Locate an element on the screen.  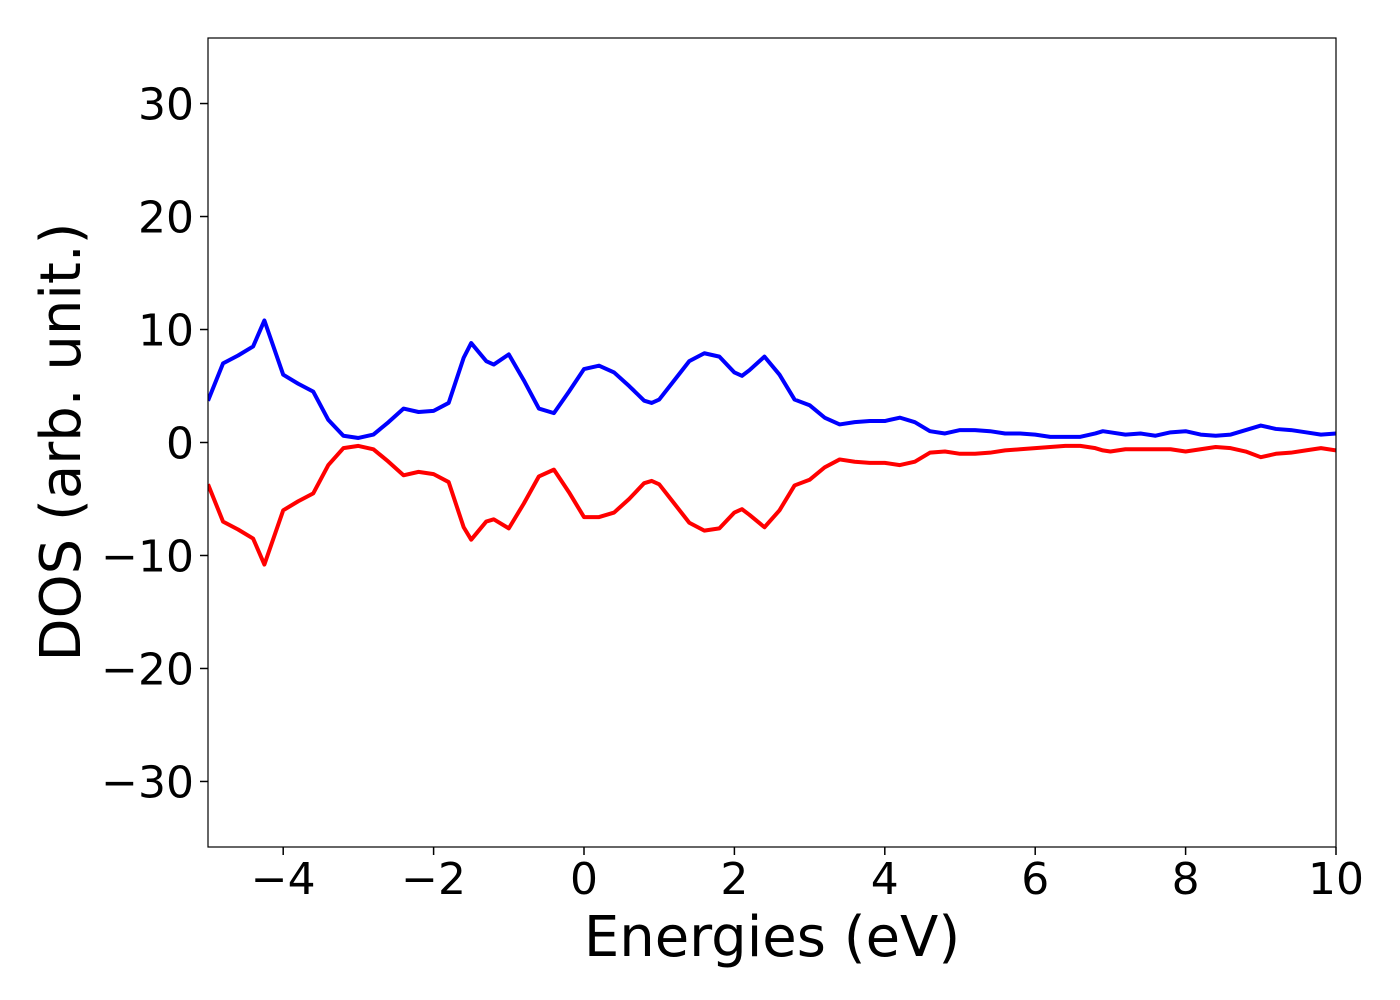
x-tick-label: −4 is located at coordinates (283, 879).